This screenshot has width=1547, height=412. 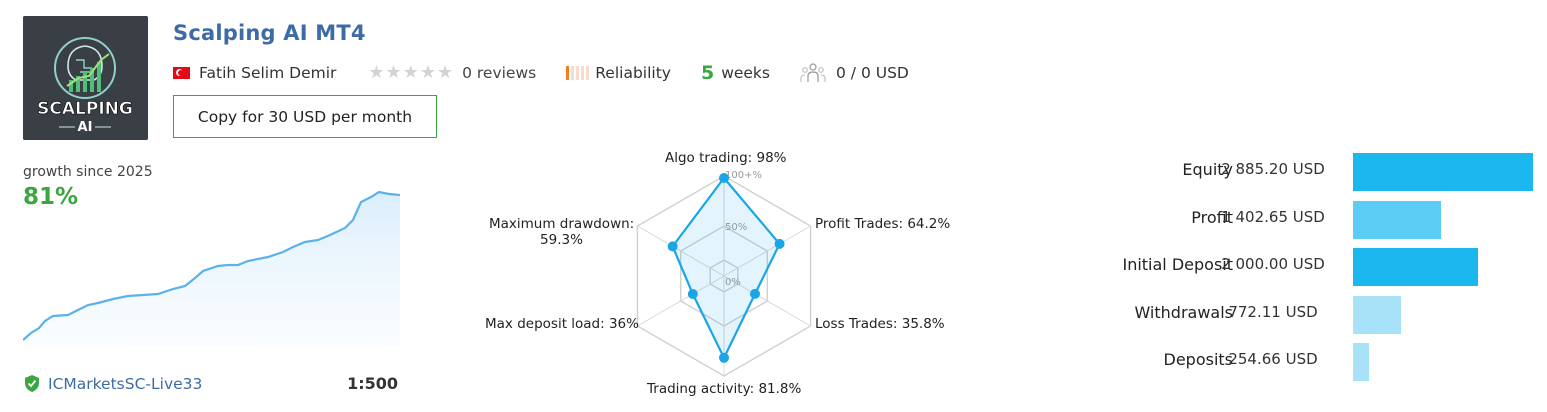 What do you see at coordinates (578, 73) in the screenshot?
I see `reliability-bar-icon` at bounding box center [578, 73].